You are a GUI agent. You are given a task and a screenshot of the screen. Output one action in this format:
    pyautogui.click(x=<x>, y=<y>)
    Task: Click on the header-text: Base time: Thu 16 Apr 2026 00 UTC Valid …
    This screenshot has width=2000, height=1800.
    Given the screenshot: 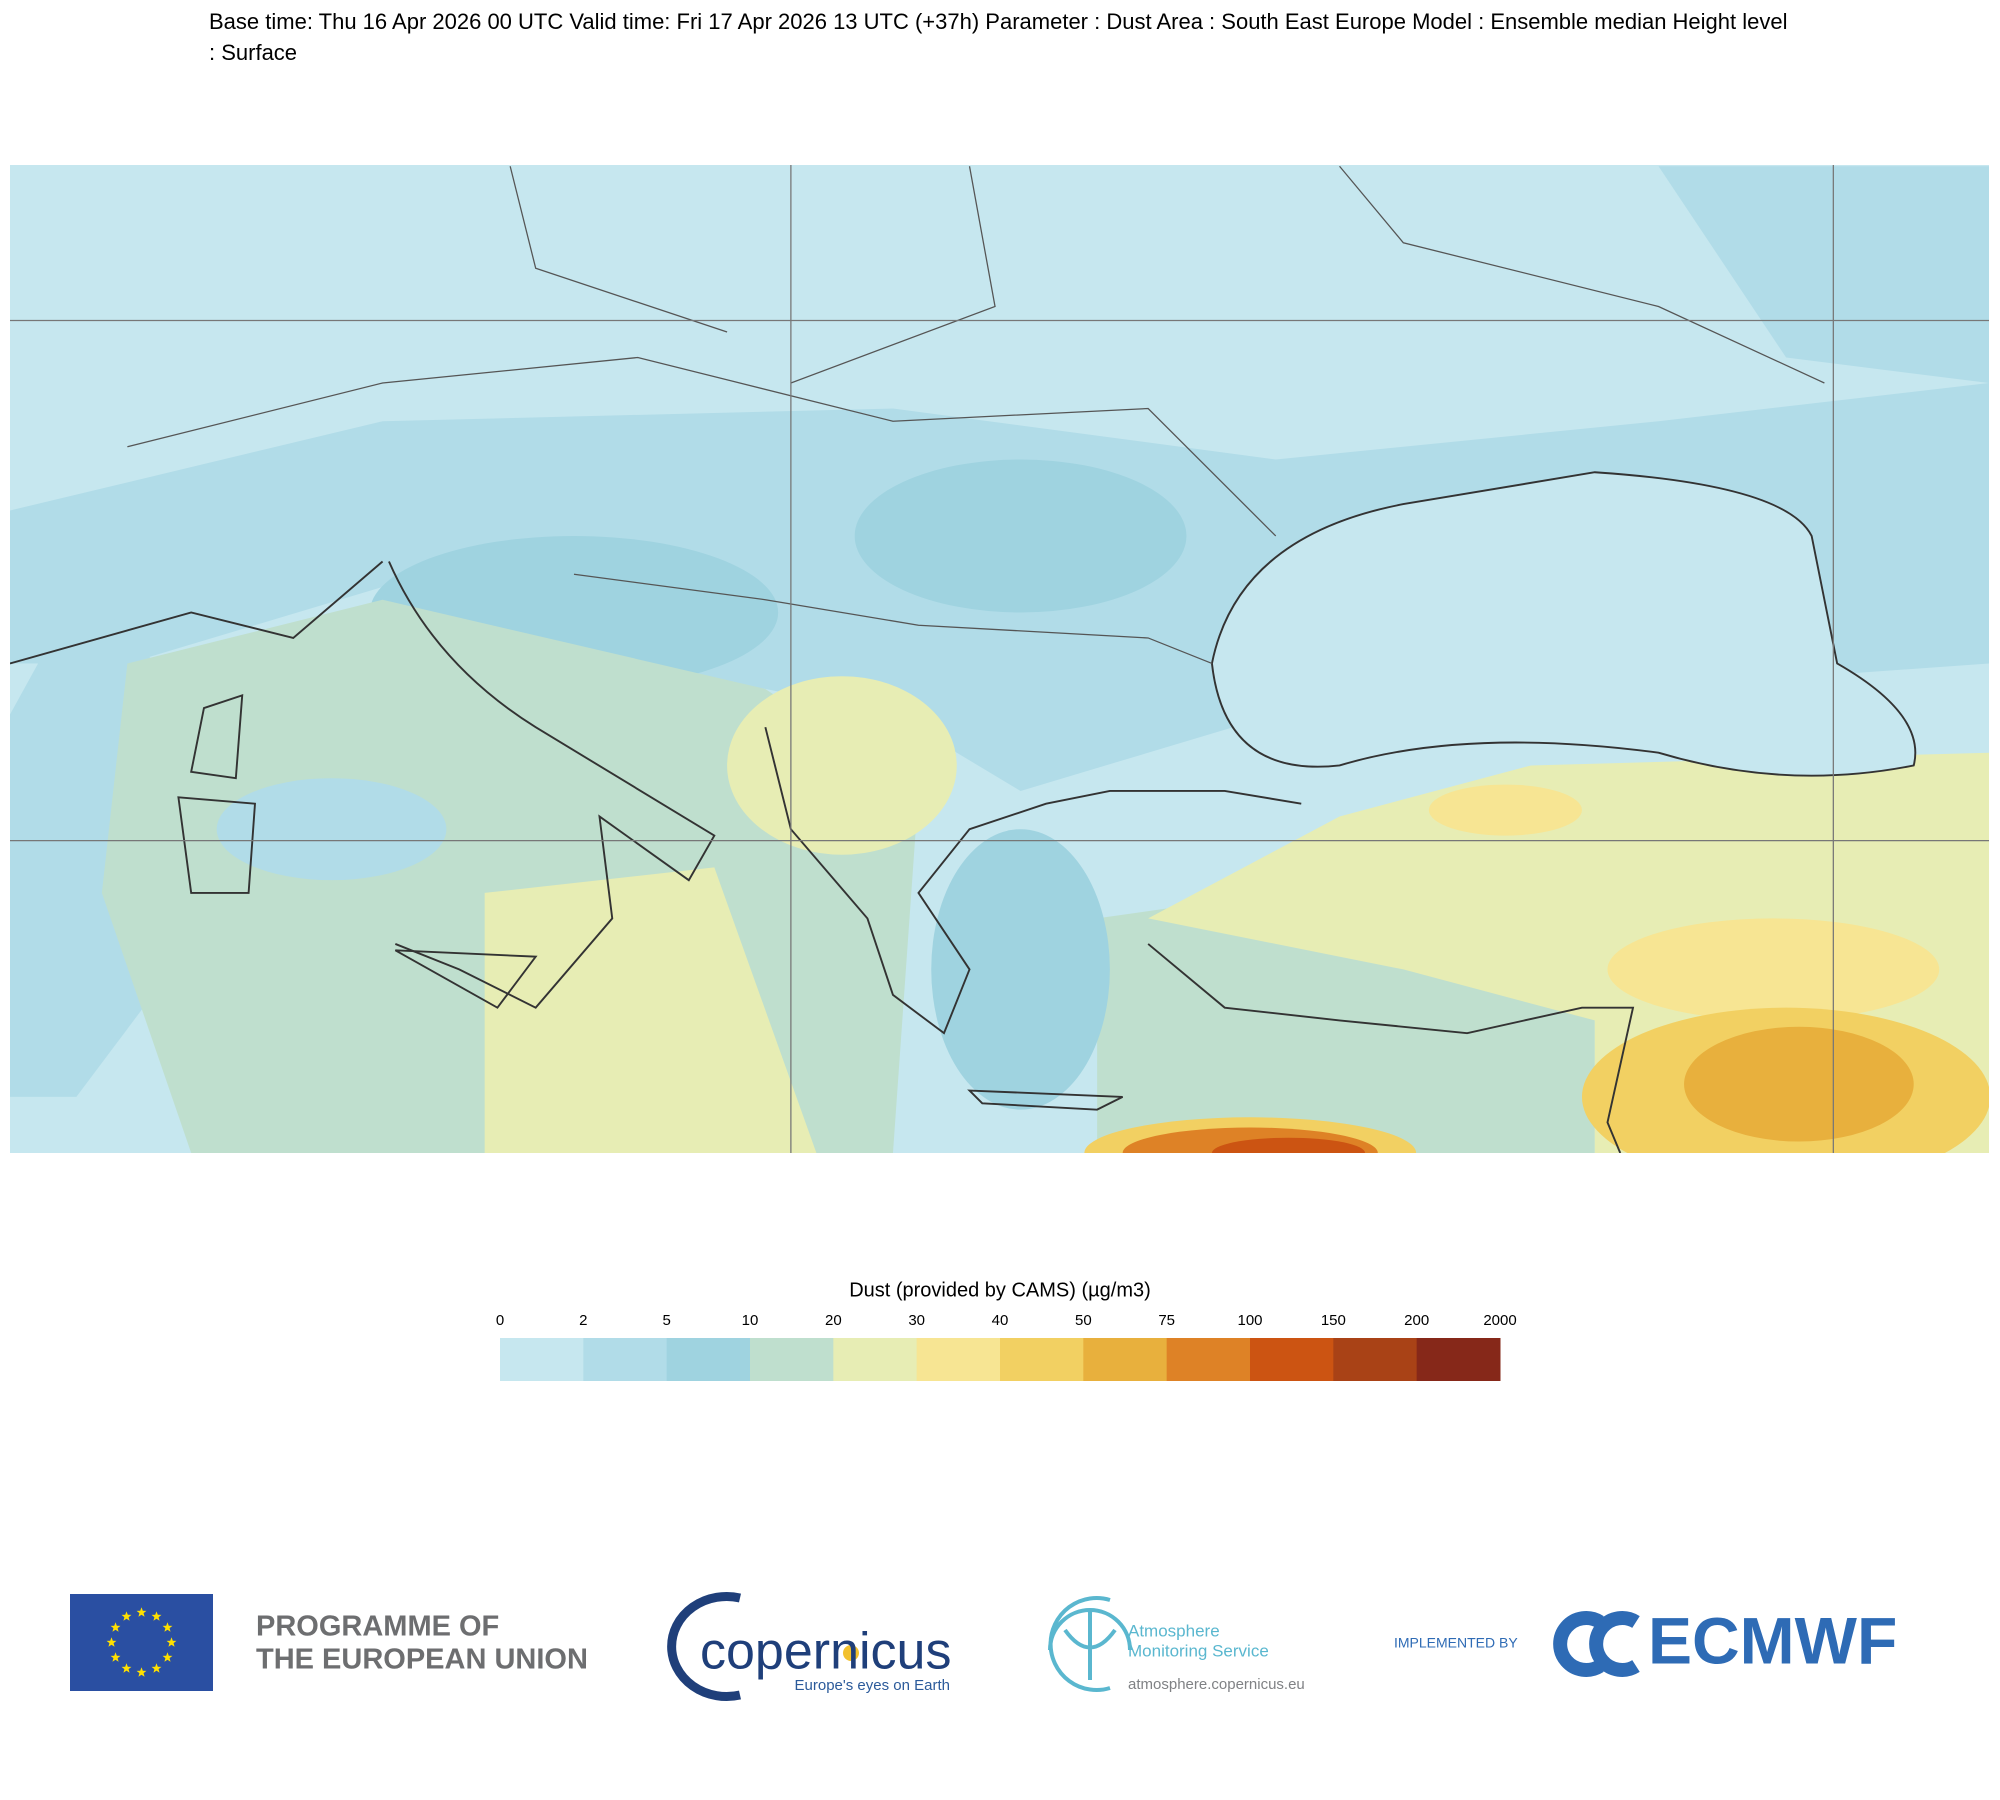 What is the action you would take?
    pyautogui.click(x=998, y=37)
    